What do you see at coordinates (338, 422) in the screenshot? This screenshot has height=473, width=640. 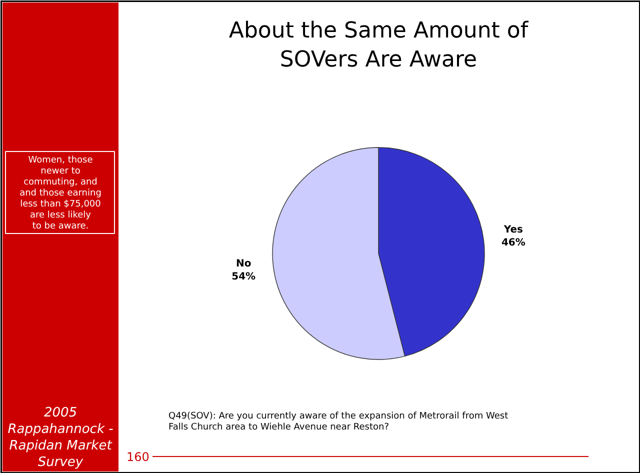 I see `text: Q49(SOV): Are you currently aware of the expansion of Metrorail from West Falls Church area to Wiehle Avenue near Reston?` at bounding box center [338, 422].